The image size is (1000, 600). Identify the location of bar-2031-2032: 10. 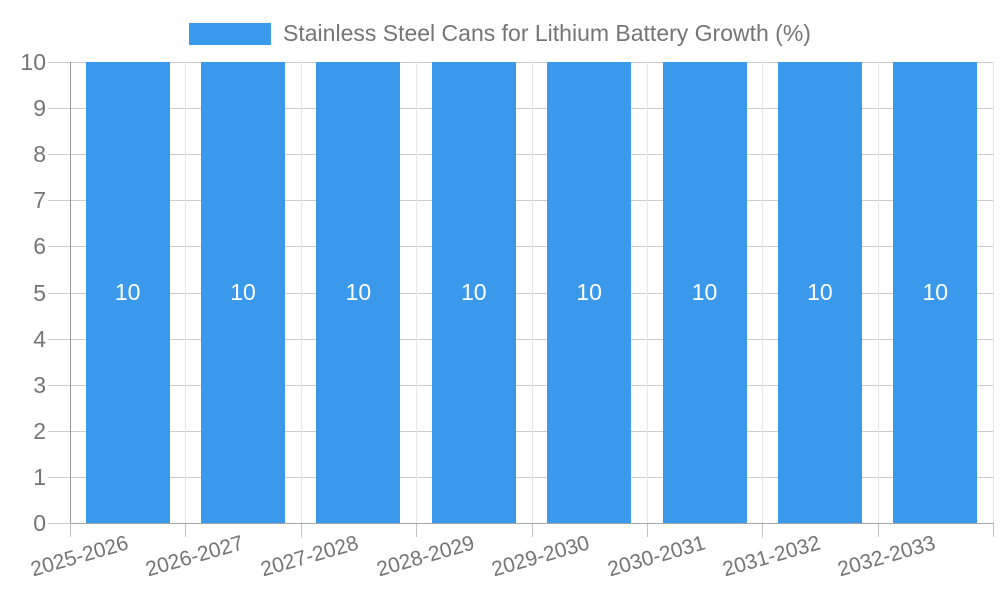
(819, 292).